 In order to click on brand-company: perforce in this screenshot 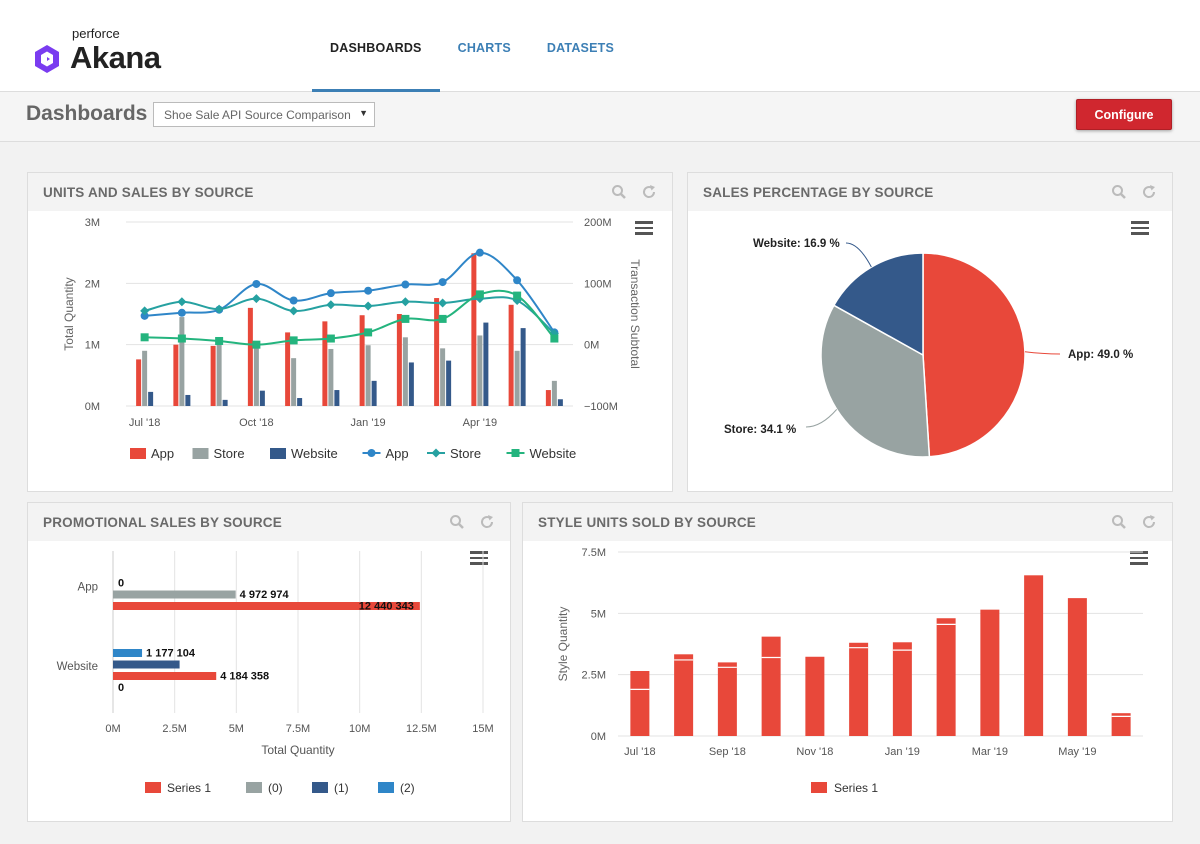, I will do `click(96, 33)`.